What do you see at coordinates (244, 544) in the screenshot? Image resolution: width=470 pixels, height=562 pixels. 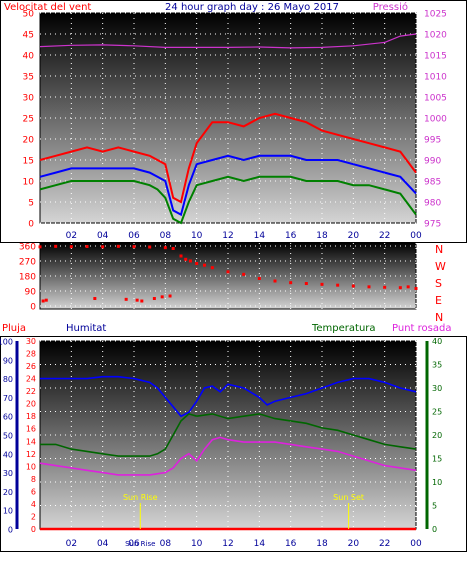 I see `temp-time-axis: 02 04 06 08 10 12 14 16 18 20 22 00` at bounding box center [244, 544].